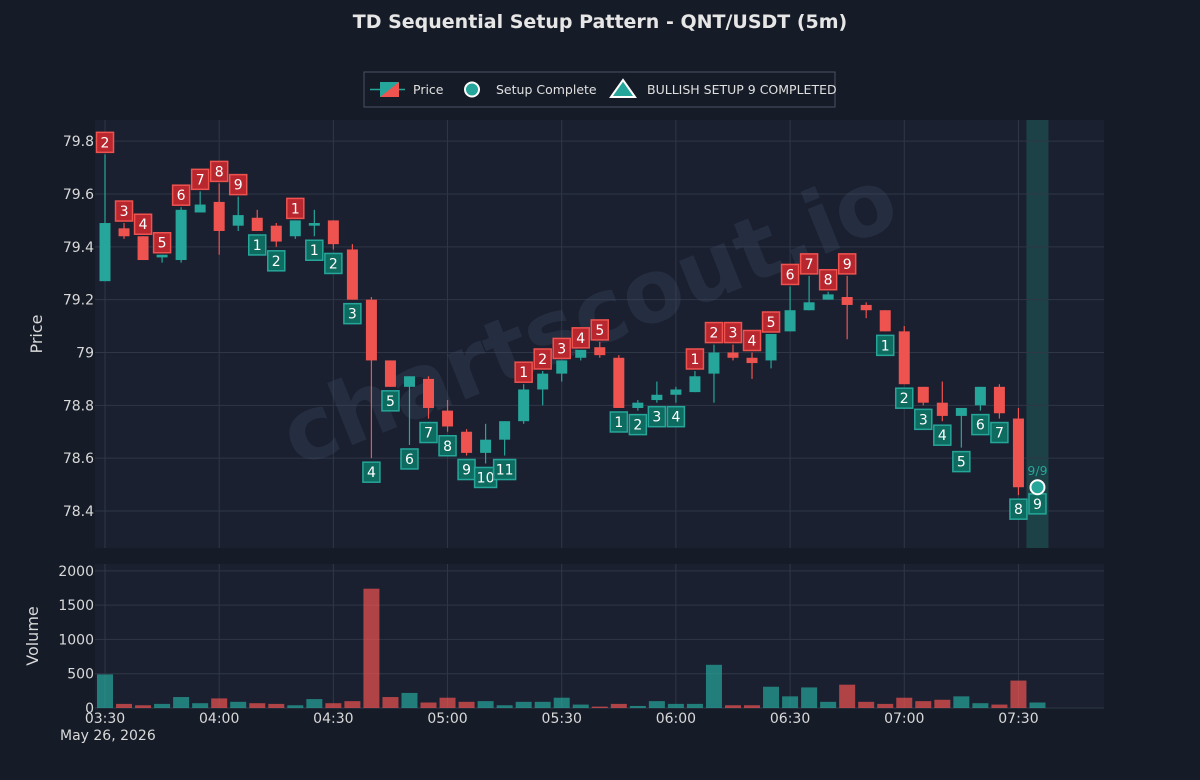  I want to click on legend-price-icon, so click(387, 89).